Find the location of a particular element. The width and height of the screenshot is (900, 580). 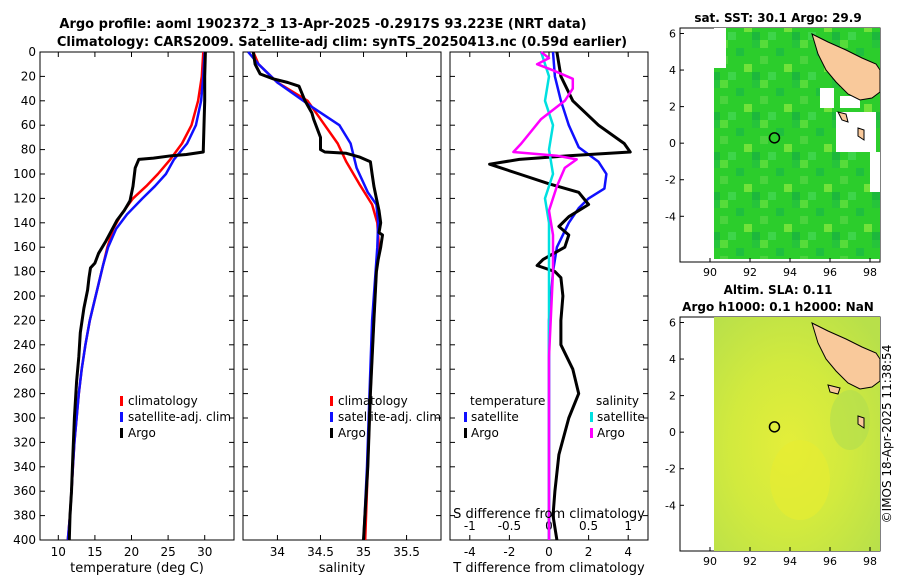

x-tick-label: 35.5 is located at coordinates (406, 552).